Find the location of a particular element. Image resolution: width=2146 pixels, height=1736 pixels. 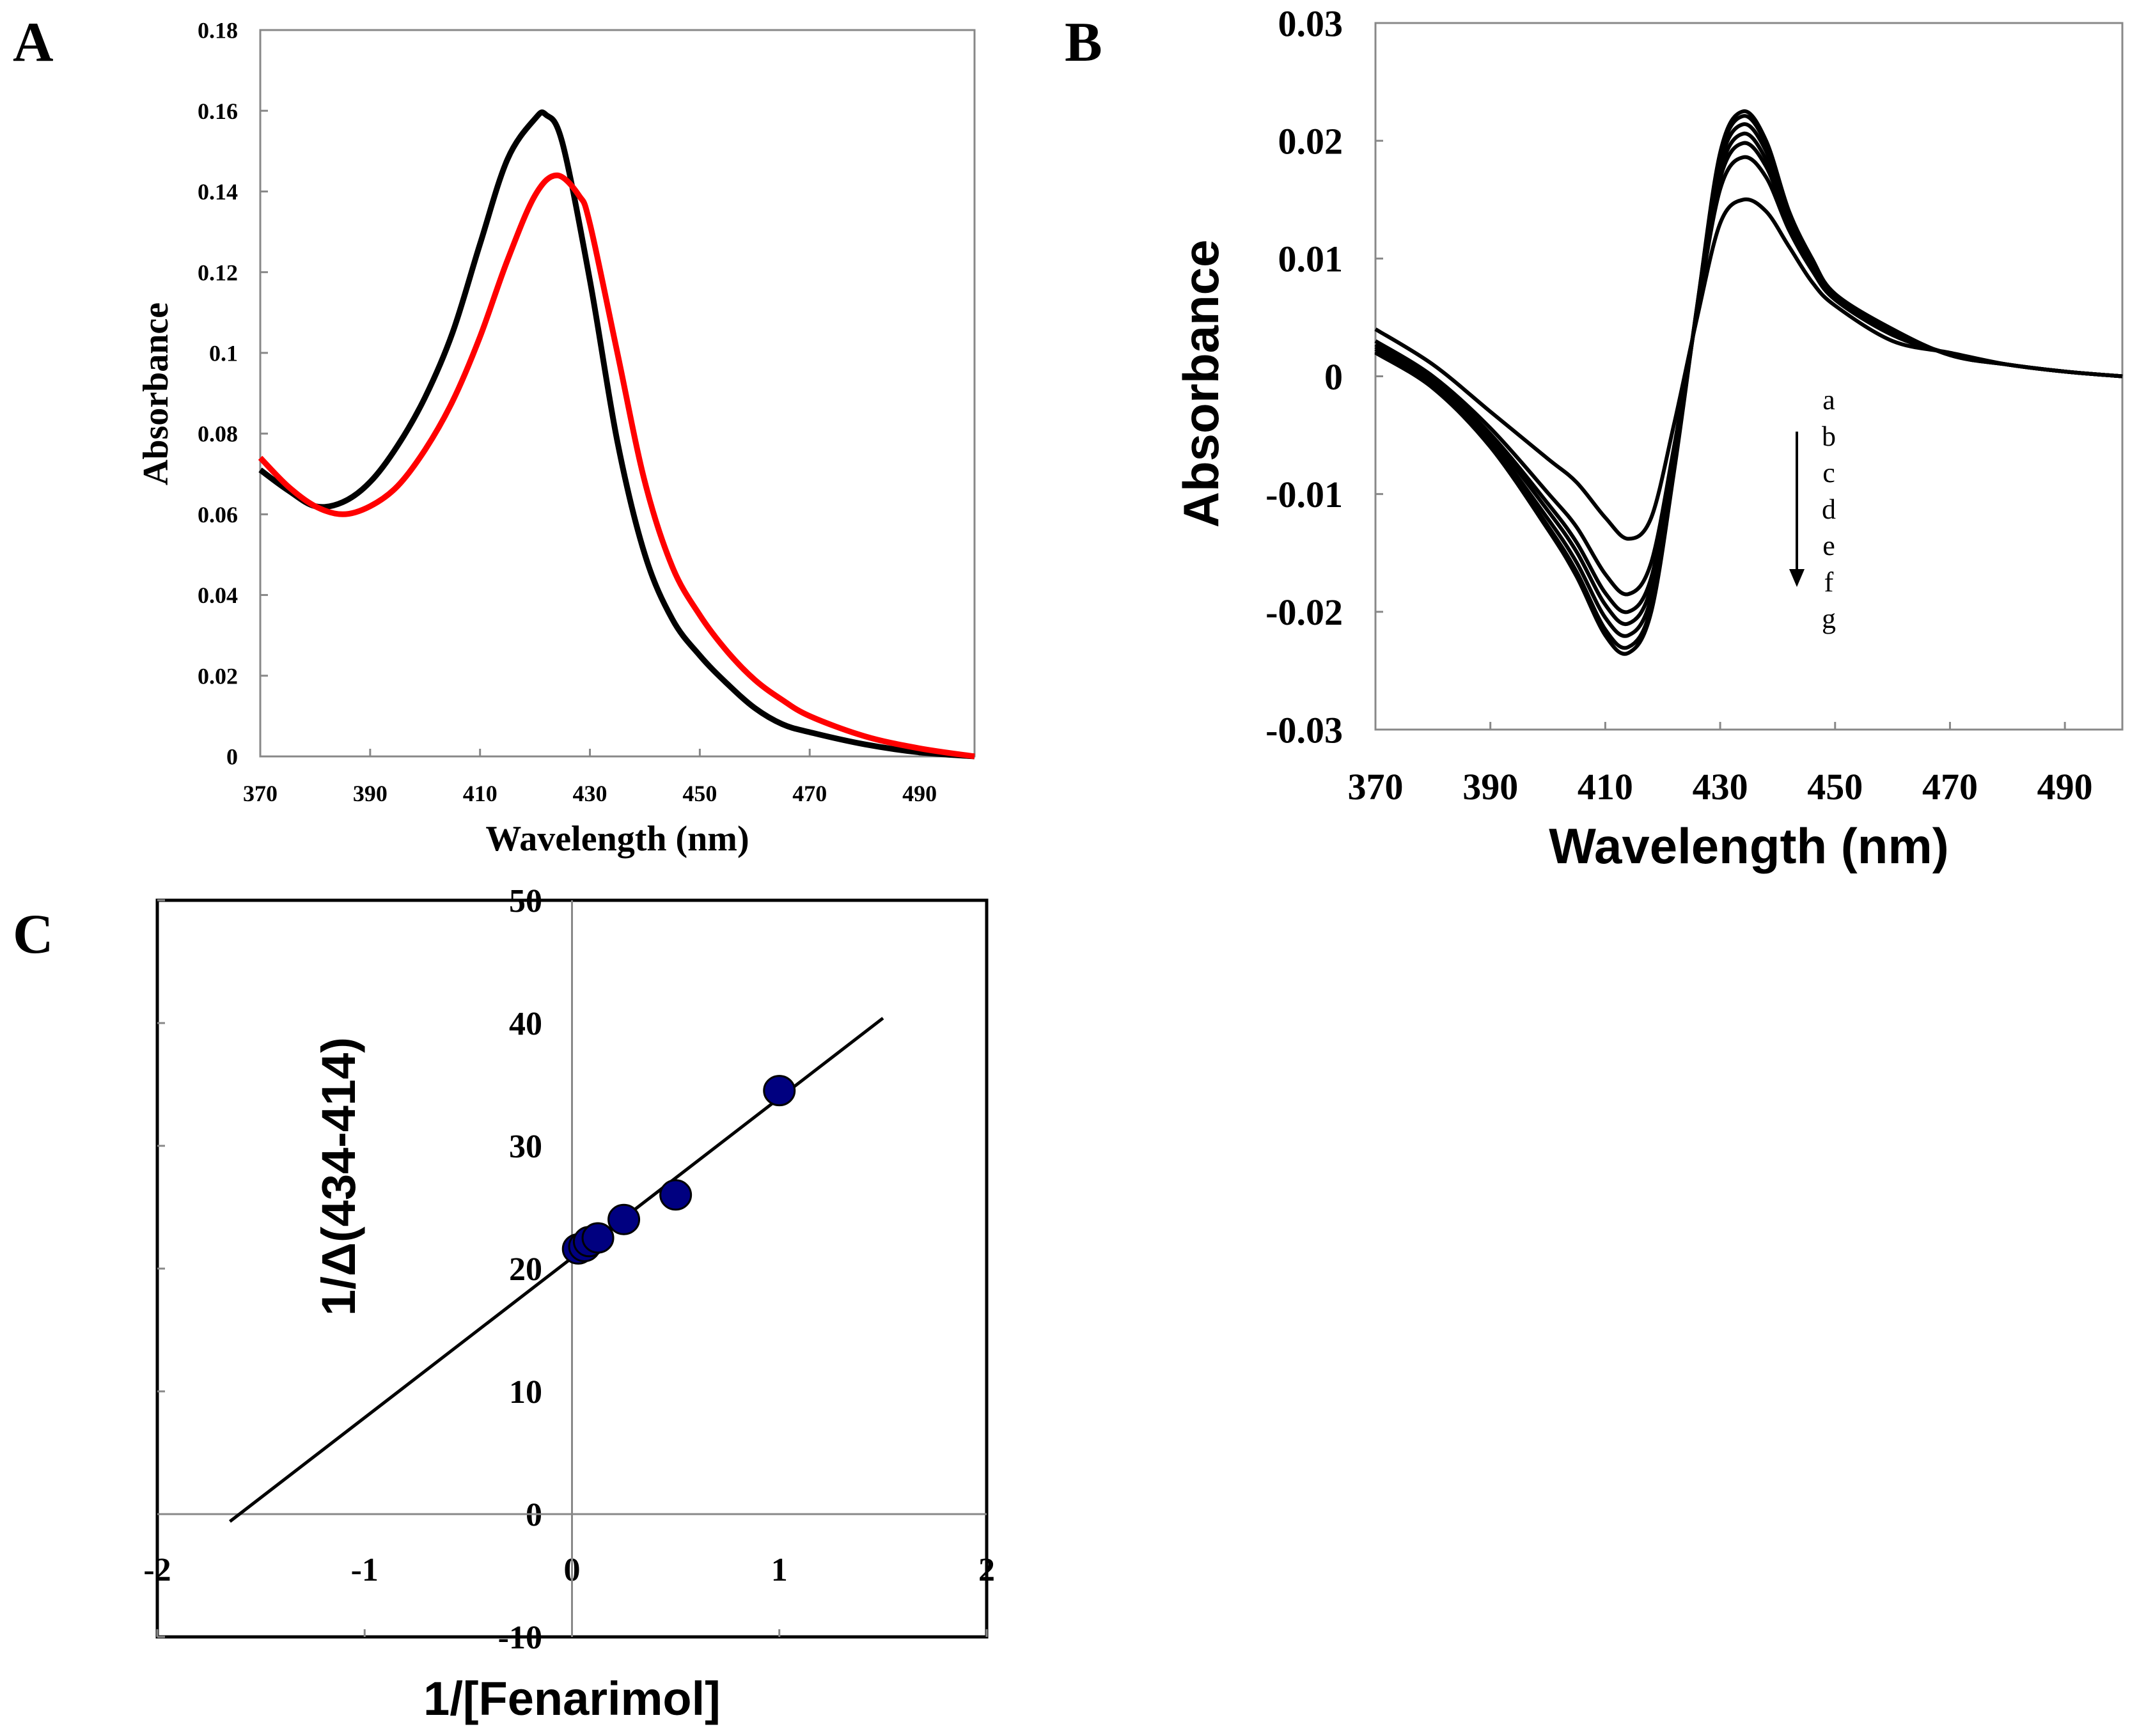

difference-spectrum-c is located at coordinates (1748, 377).